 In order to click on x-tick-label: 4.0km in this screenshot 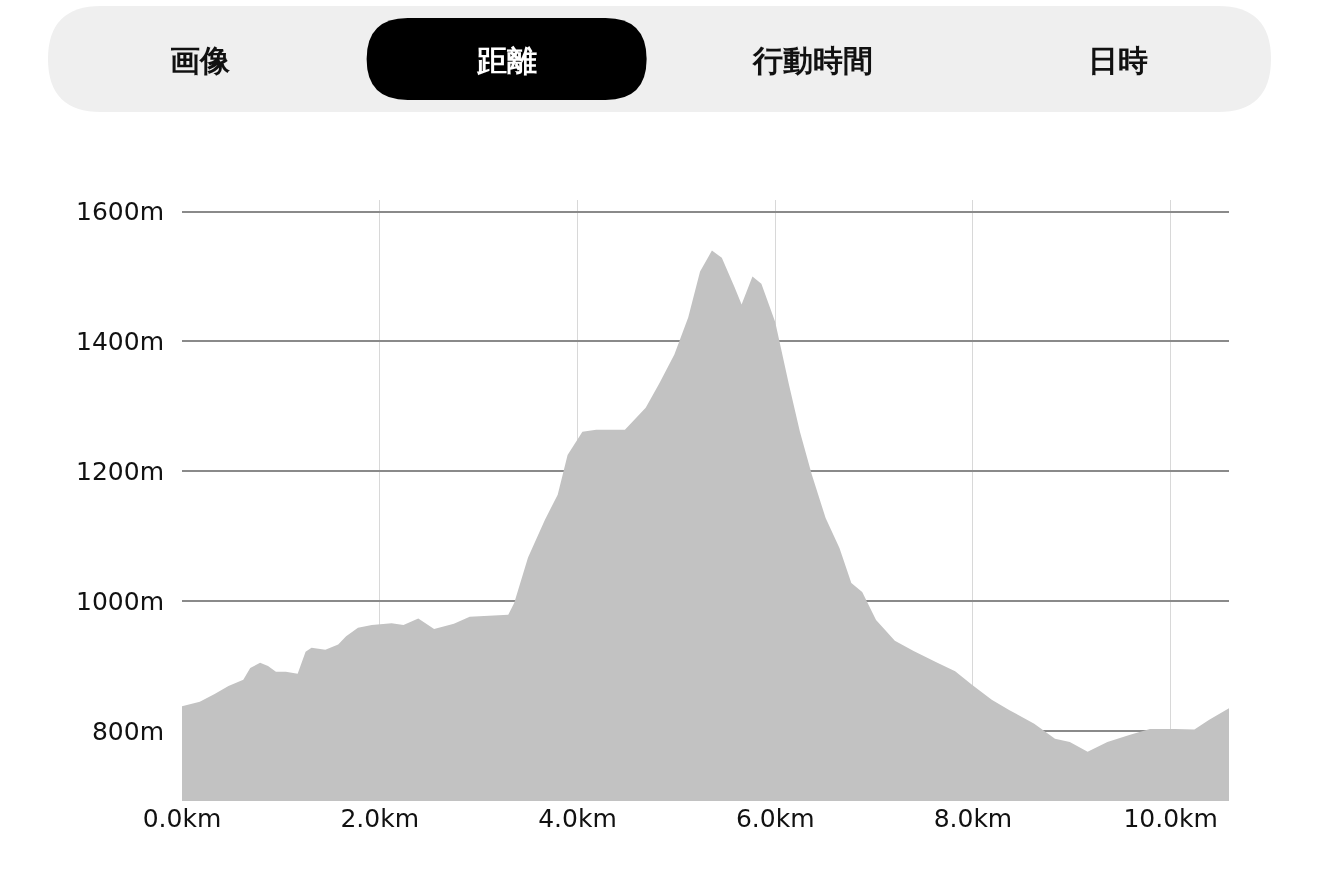, I will do `click(577, 818)`.